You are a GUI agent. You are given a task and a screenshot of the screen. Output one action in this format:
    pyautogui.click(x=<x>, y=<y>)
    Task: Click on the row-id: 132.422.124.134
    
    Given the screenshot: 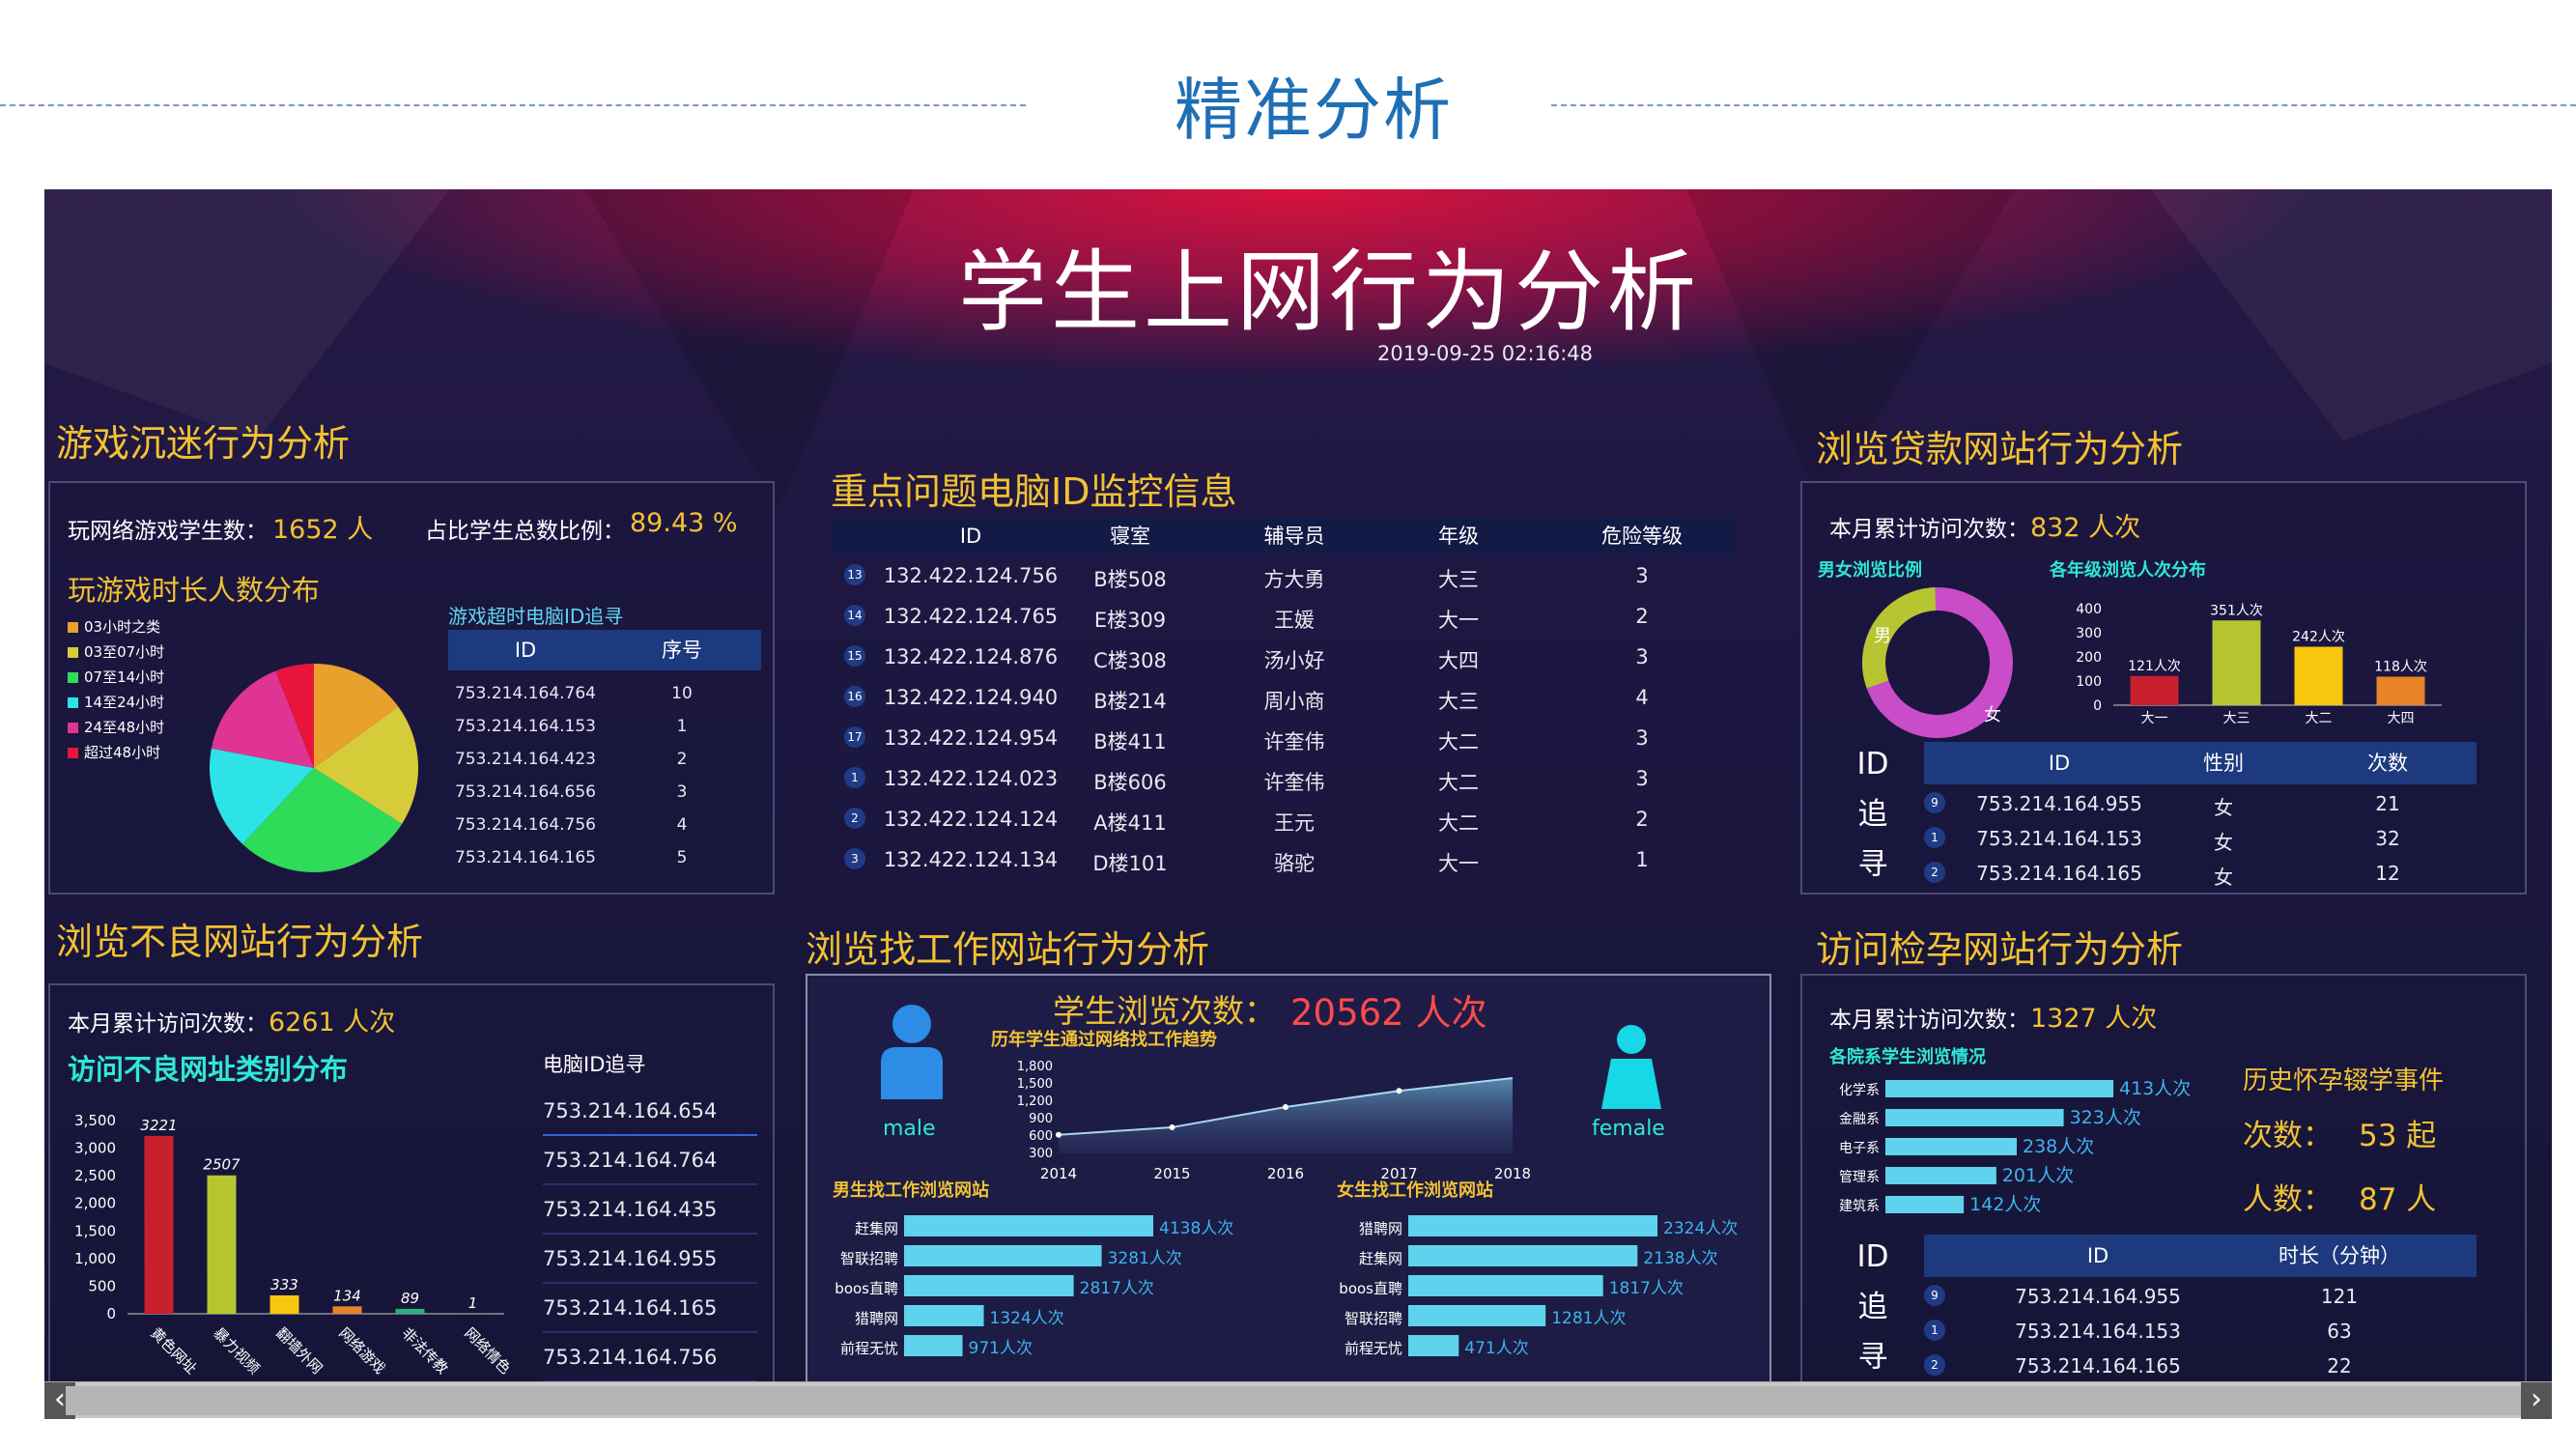 What is the action you would take?
    pyautogui.click(x=971, y=859)
    